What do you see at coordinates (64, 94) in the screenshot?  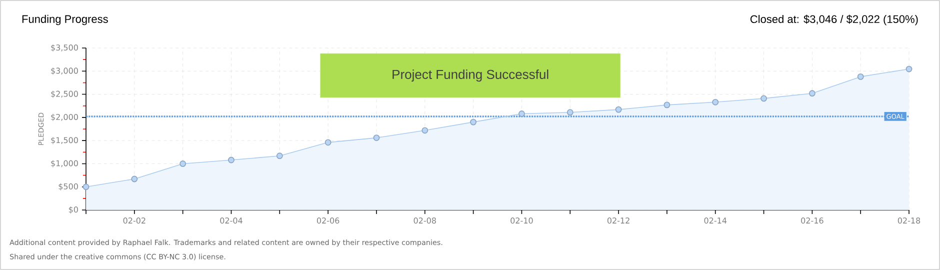 I see `y-tick-label: $2,500` at bounding box center [64, 94].